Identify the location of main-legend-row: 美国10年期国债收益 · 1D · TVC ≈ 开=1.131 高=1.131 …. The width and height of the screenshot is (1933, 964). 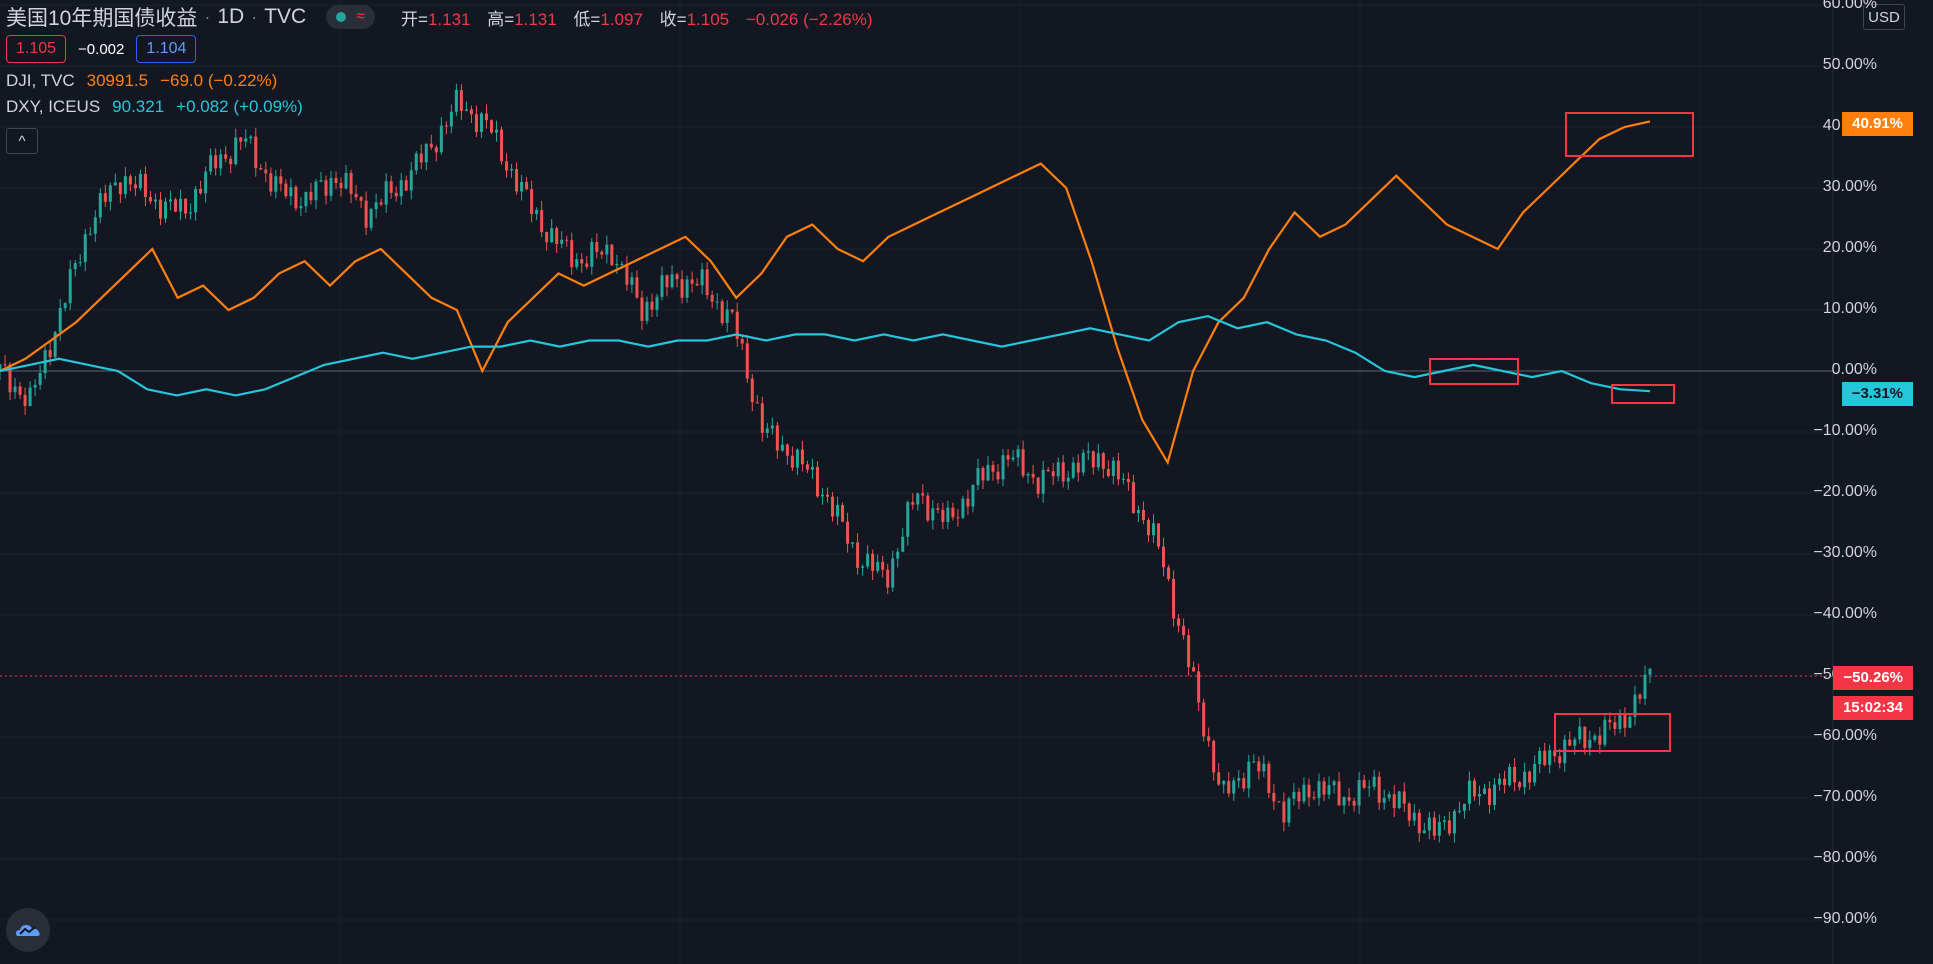
(445, 17).